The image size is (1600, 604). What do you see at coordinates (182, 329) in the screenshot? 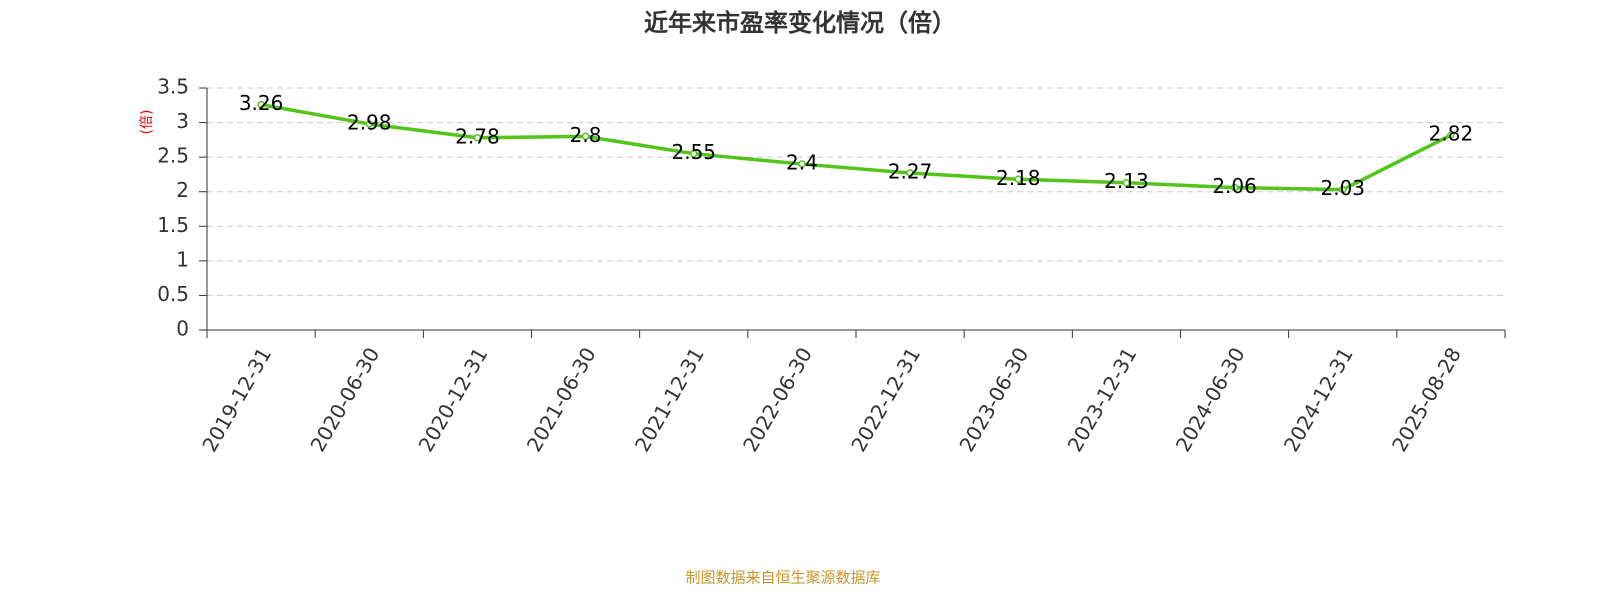
I see `y-tick-label: 0` at bounding box center [182, 329].